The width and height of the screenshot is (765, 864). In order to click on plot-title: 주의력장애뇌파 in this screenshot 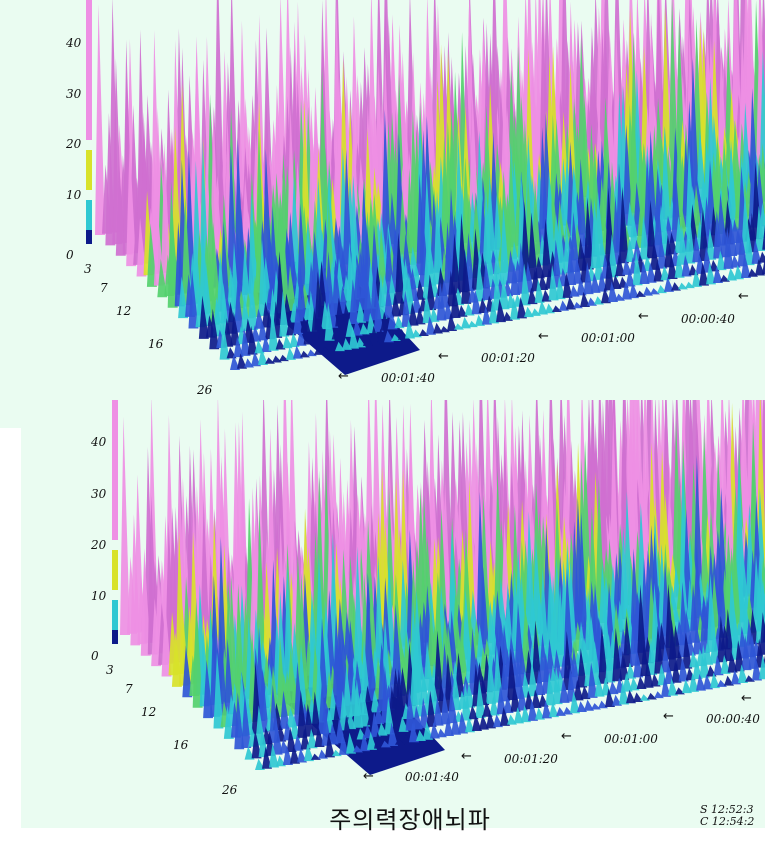, I will do `click(410, 820)`.